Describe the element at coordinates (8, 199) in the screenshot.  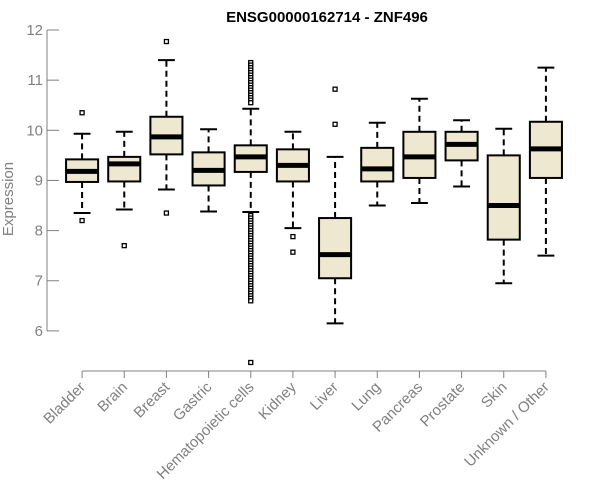
I see `y-axis-label: Expression` at that location.